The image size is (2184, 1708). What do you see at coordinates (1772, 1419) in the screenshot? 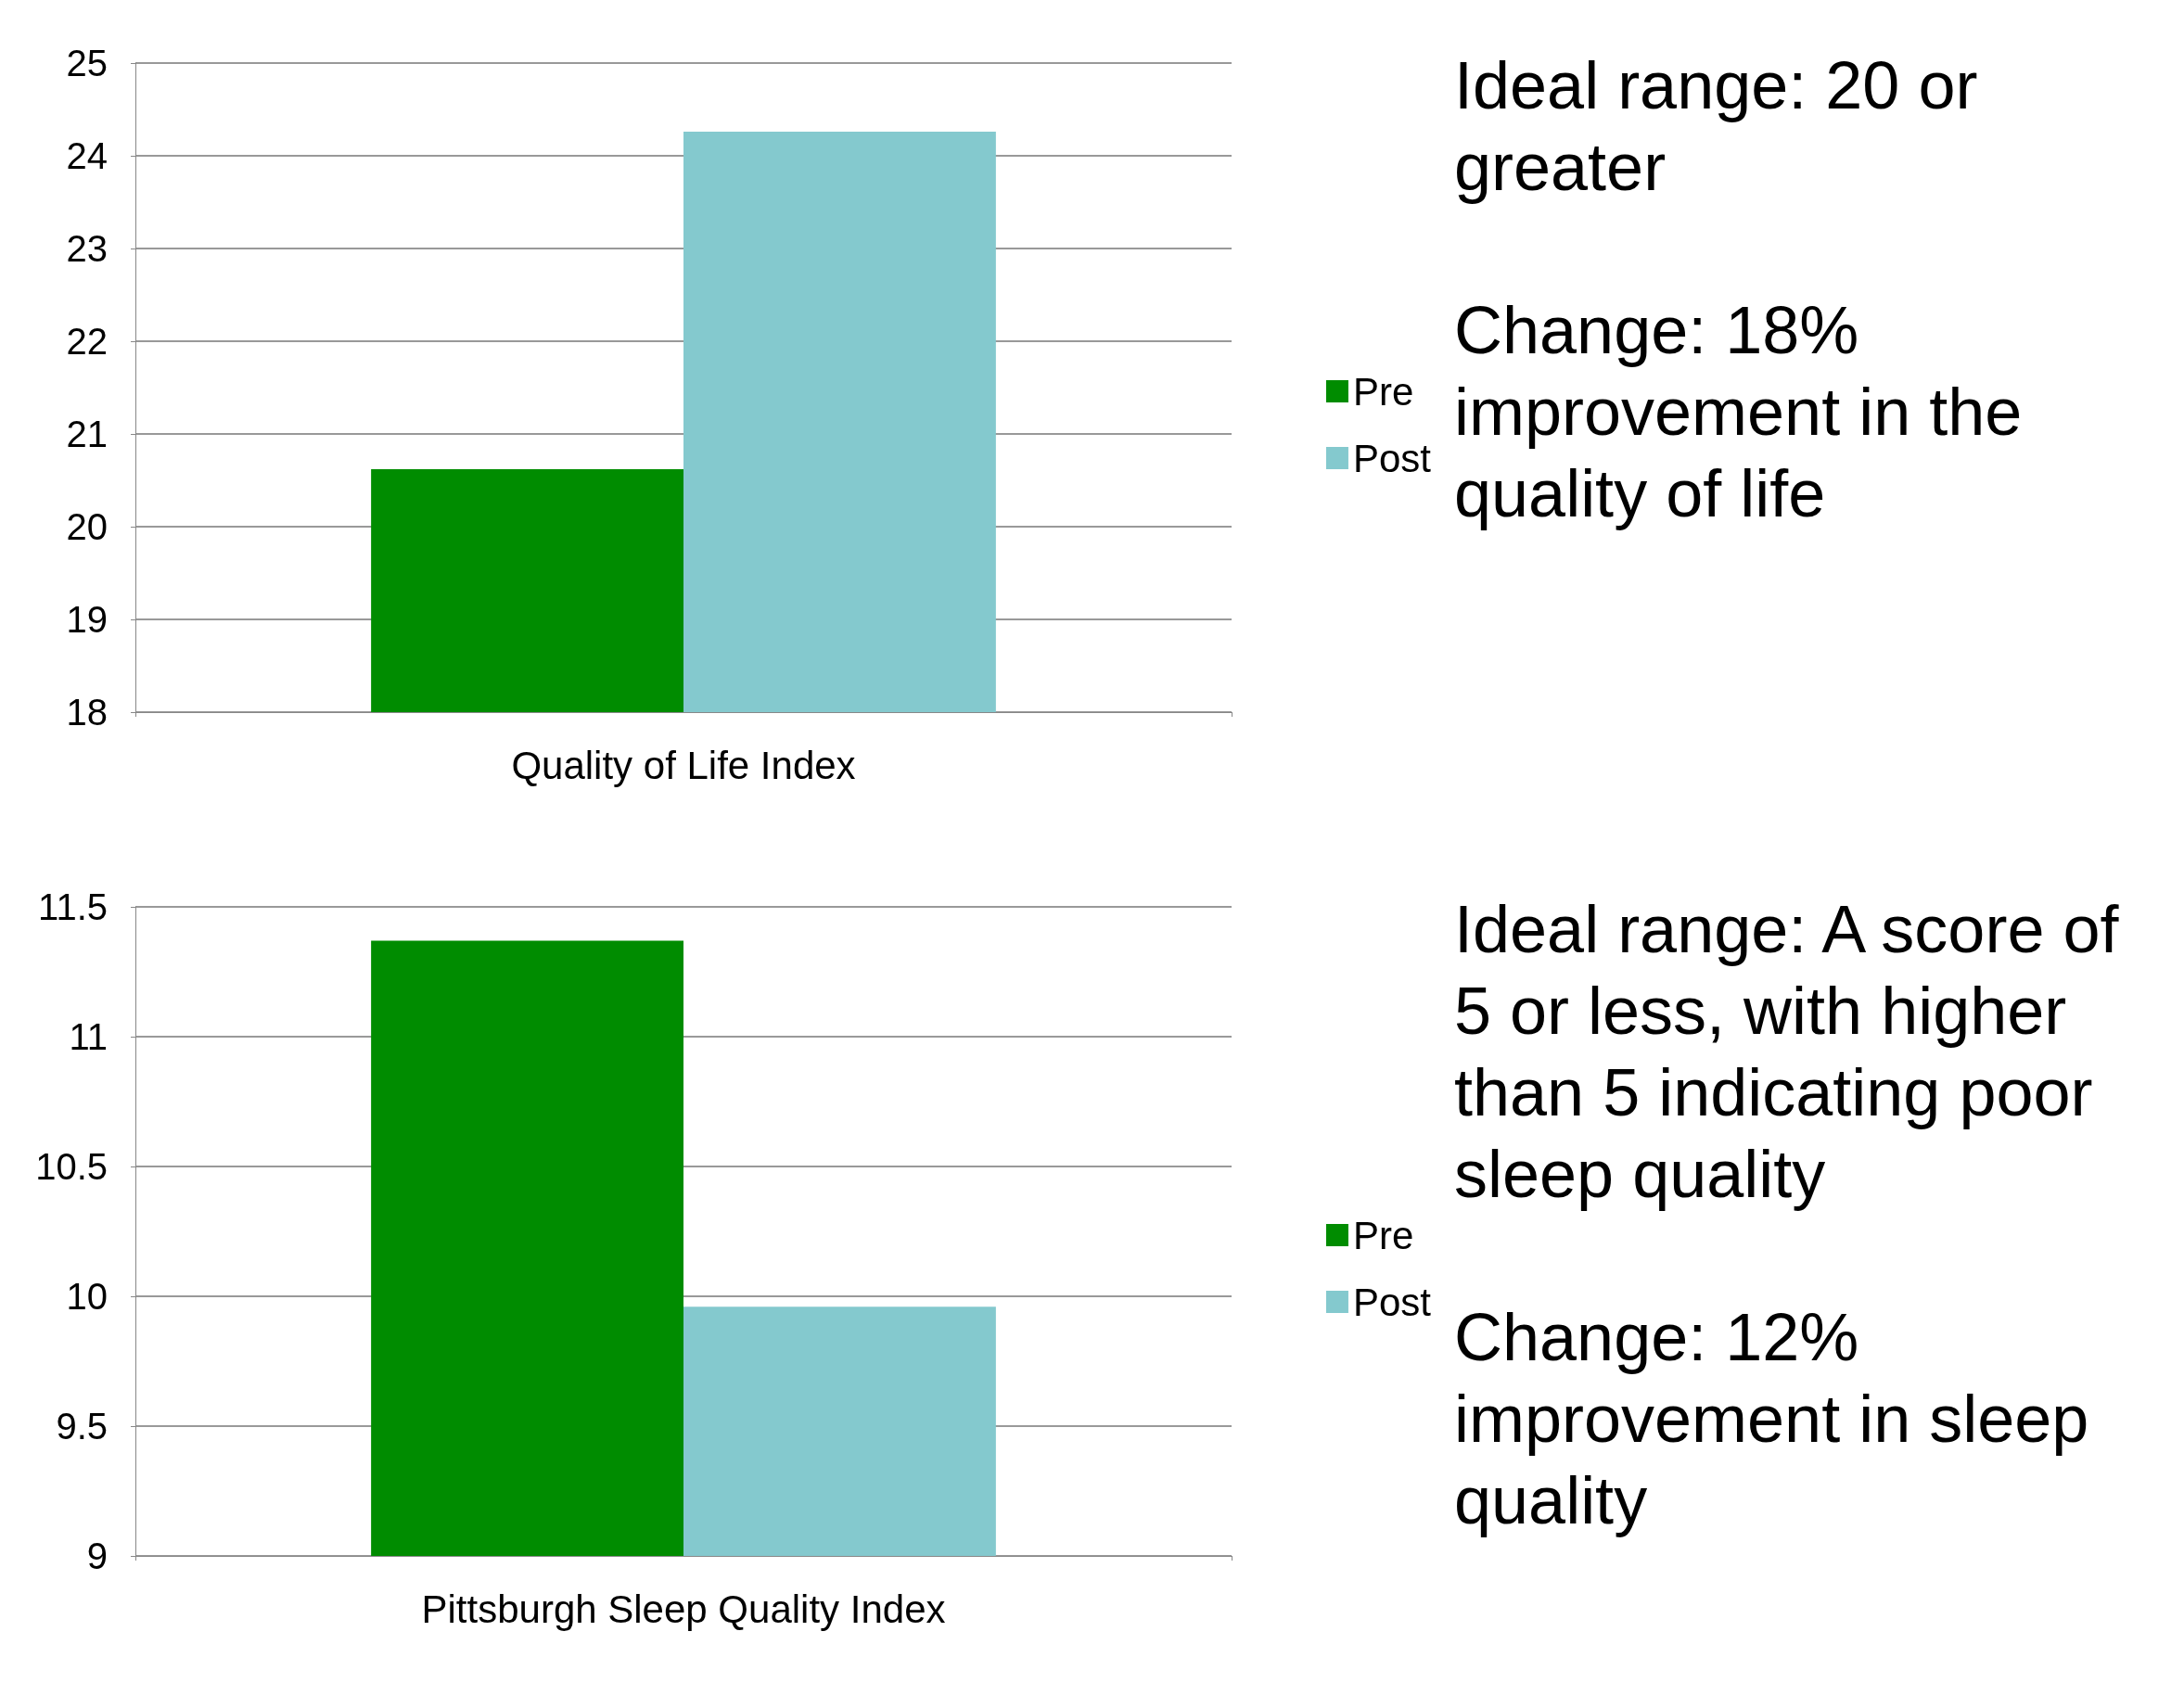
I see `text: Change: 12% improvement in sleep quality` at bounding box center [1772, 1419].